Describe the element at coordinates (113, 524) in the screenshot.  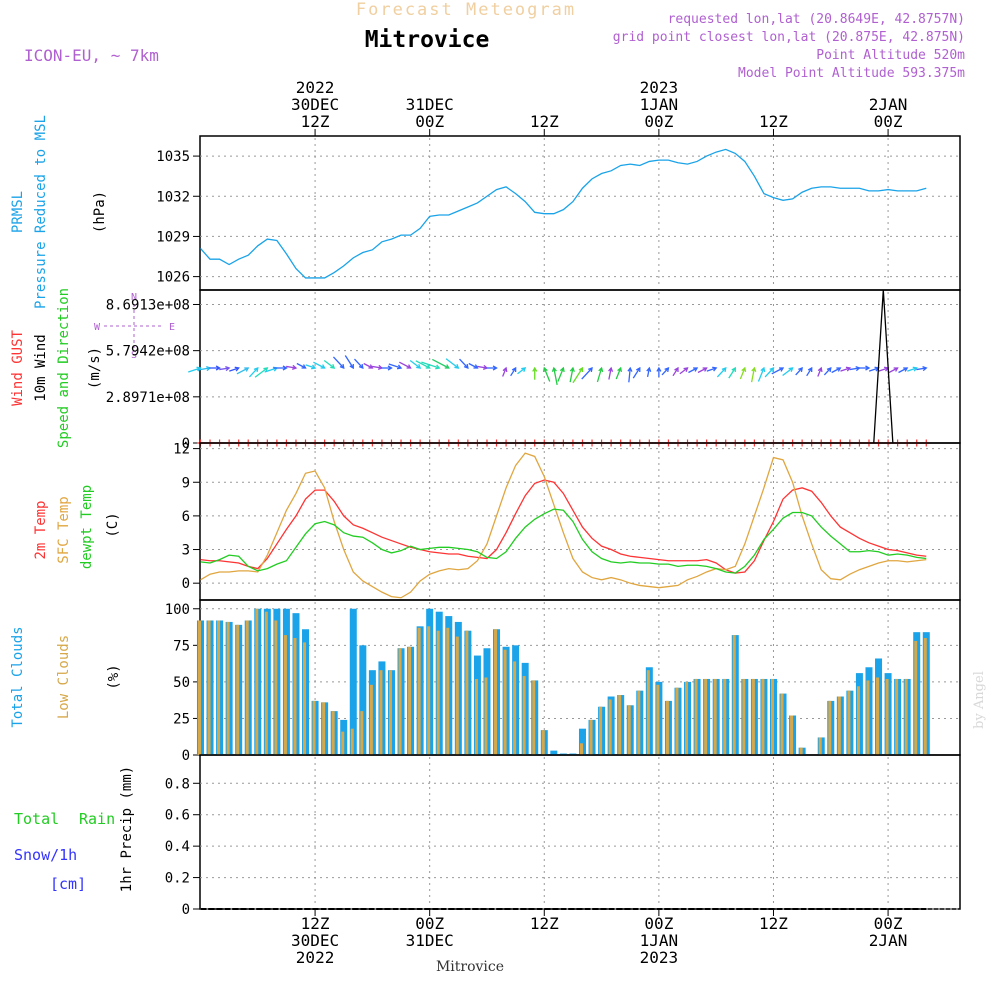
I see `temp-unit: (C)` at that location.